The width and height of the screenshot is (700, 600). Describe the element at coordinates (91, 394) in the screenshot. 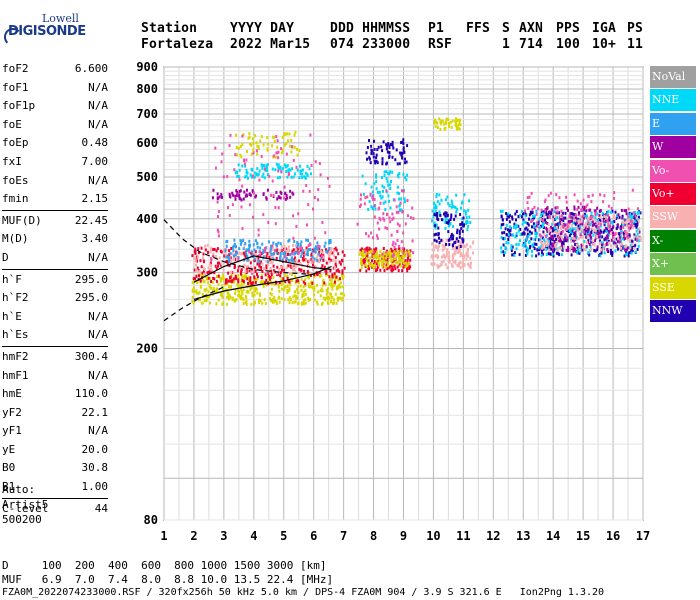

I see `param-value: 110.0` at that location.